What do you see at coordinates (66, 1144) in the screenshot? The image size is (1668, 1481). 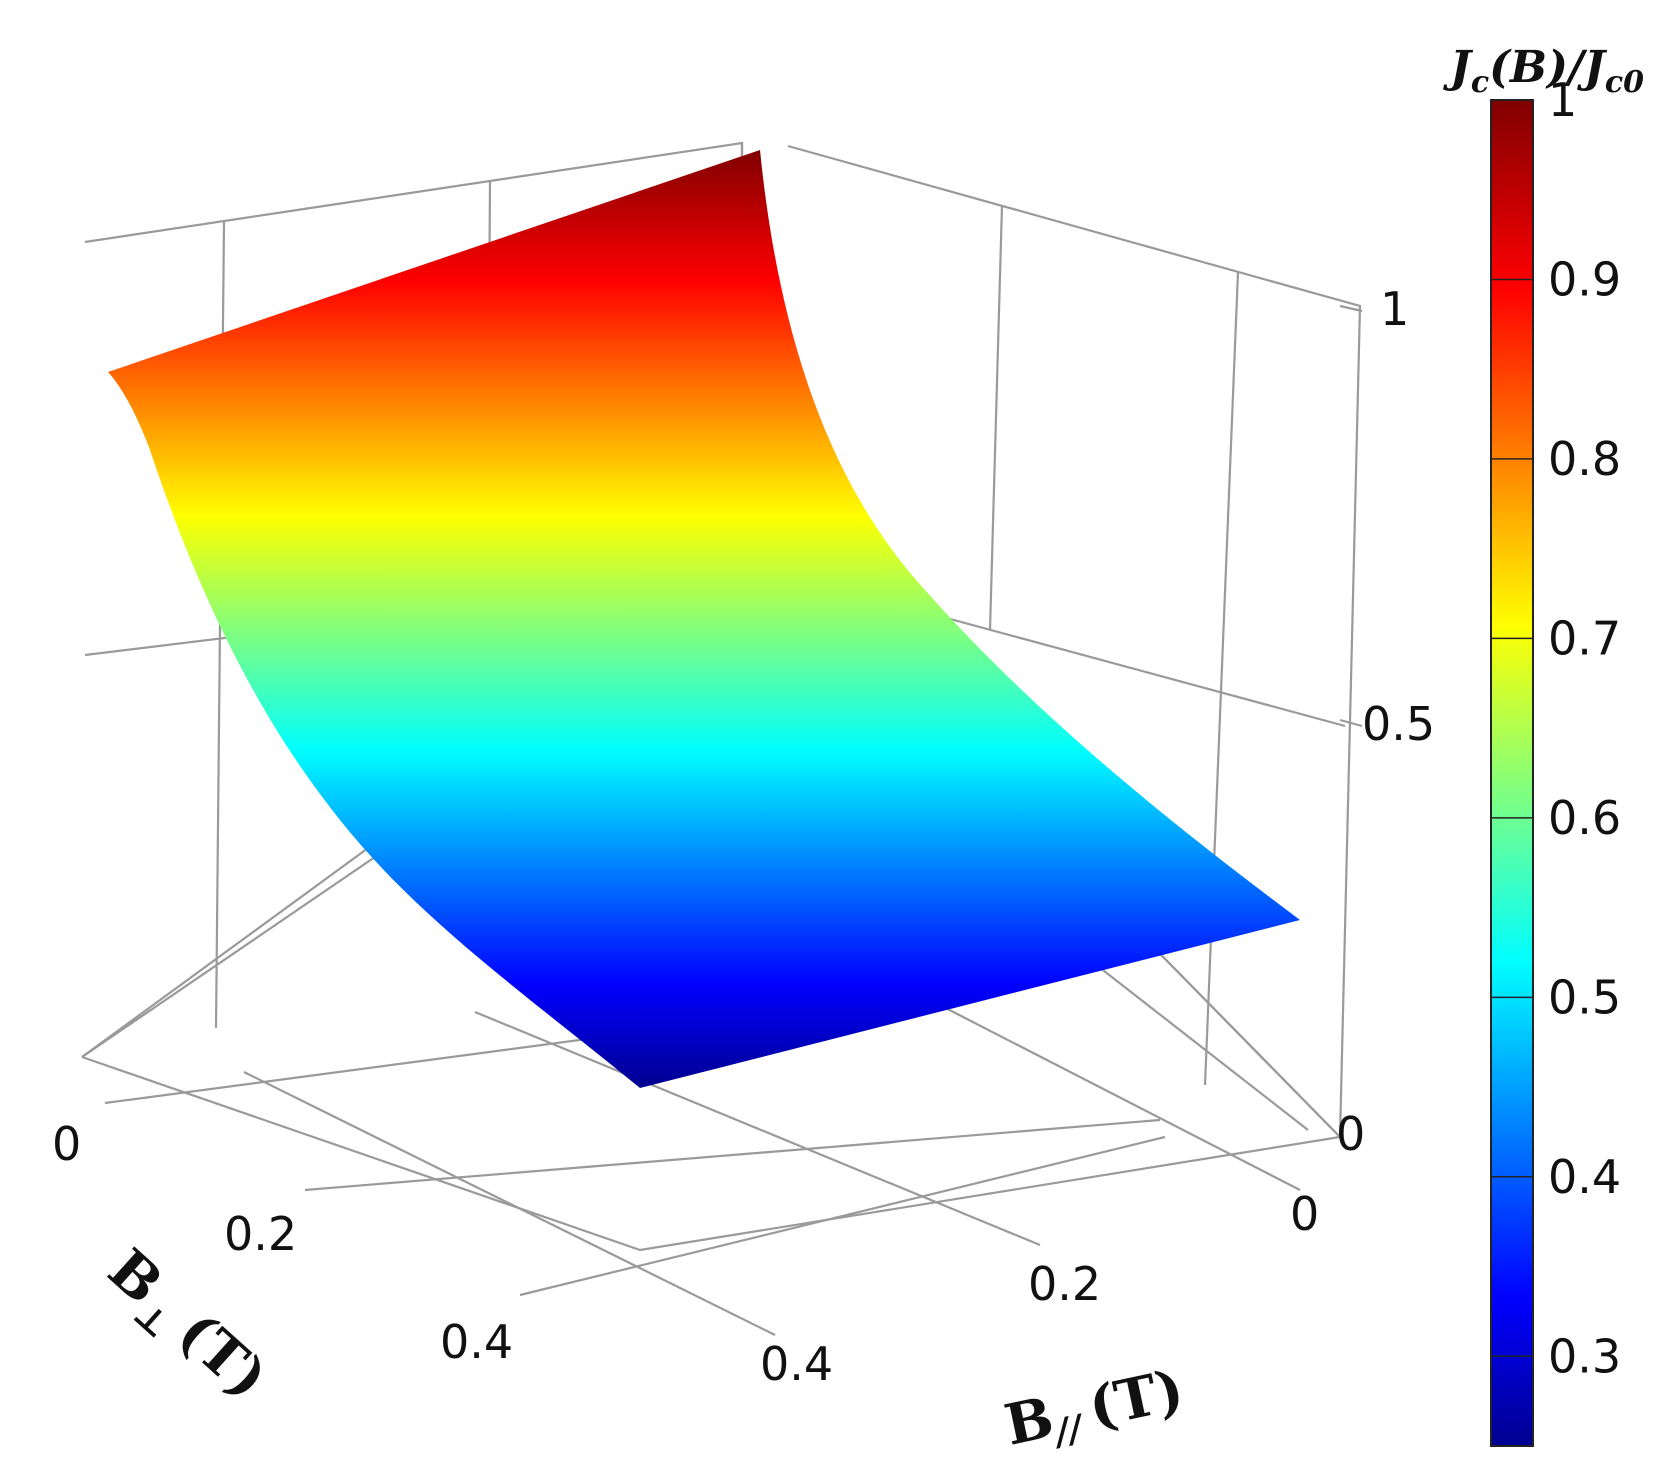 I see `x-tick-0: 0` at bounding box center [66, 1144].